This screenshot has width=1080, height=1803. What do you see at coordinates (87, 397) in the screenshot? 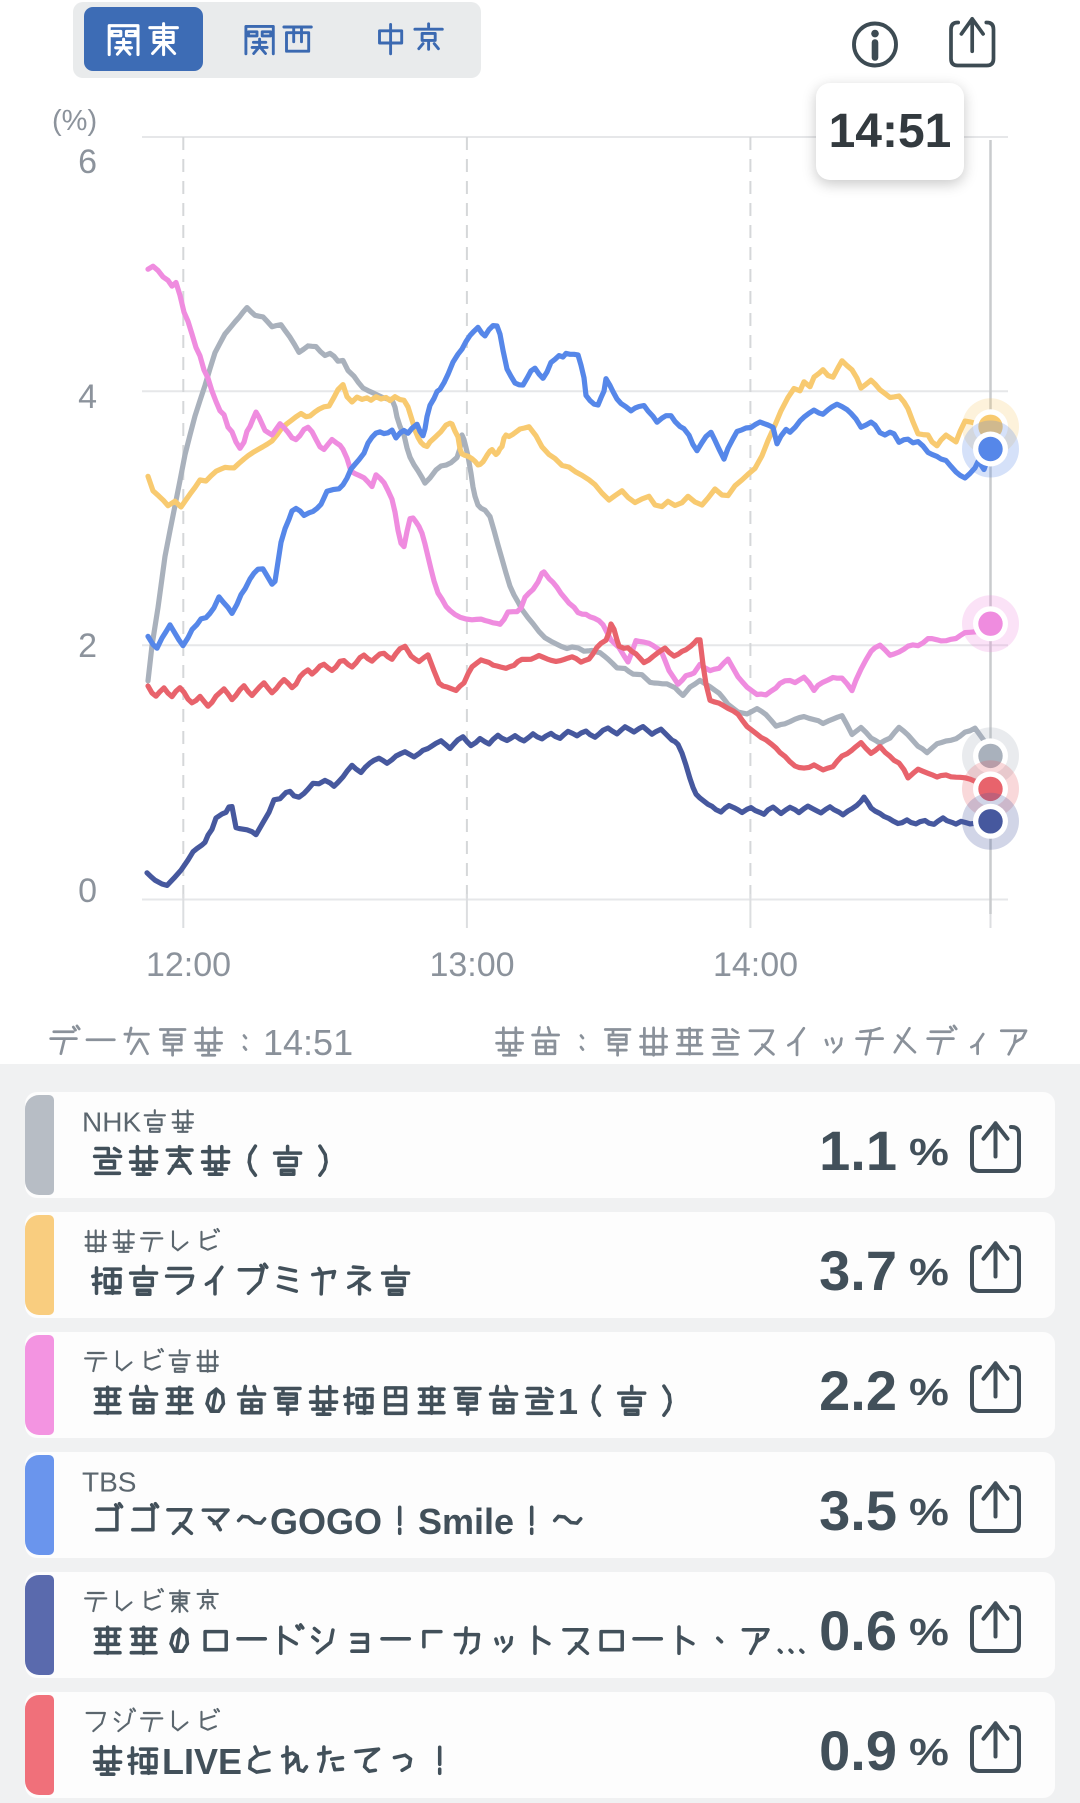
I see `svg-text: 4` at bounding box center [87, 397].